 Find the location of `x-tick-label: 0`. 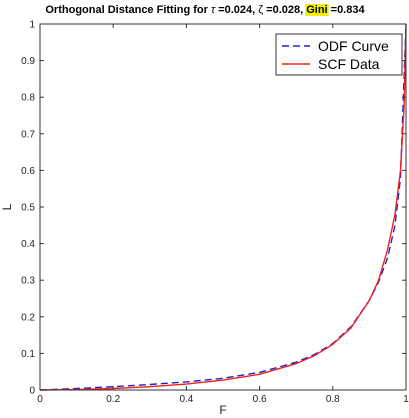

x-tick-label: 0 is located at coordinates (40, 399).